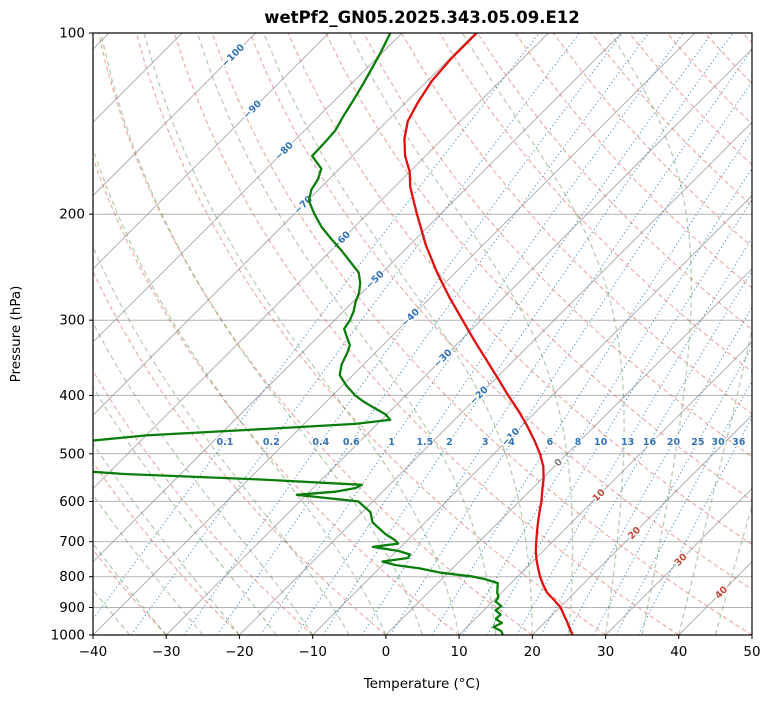 Image resolution: width=775 pixels, height=708 pixels. What do you see at coordinates (751, 652) in the screenshot?
I see `svg-text: 50` at bounding box center [751, 652].